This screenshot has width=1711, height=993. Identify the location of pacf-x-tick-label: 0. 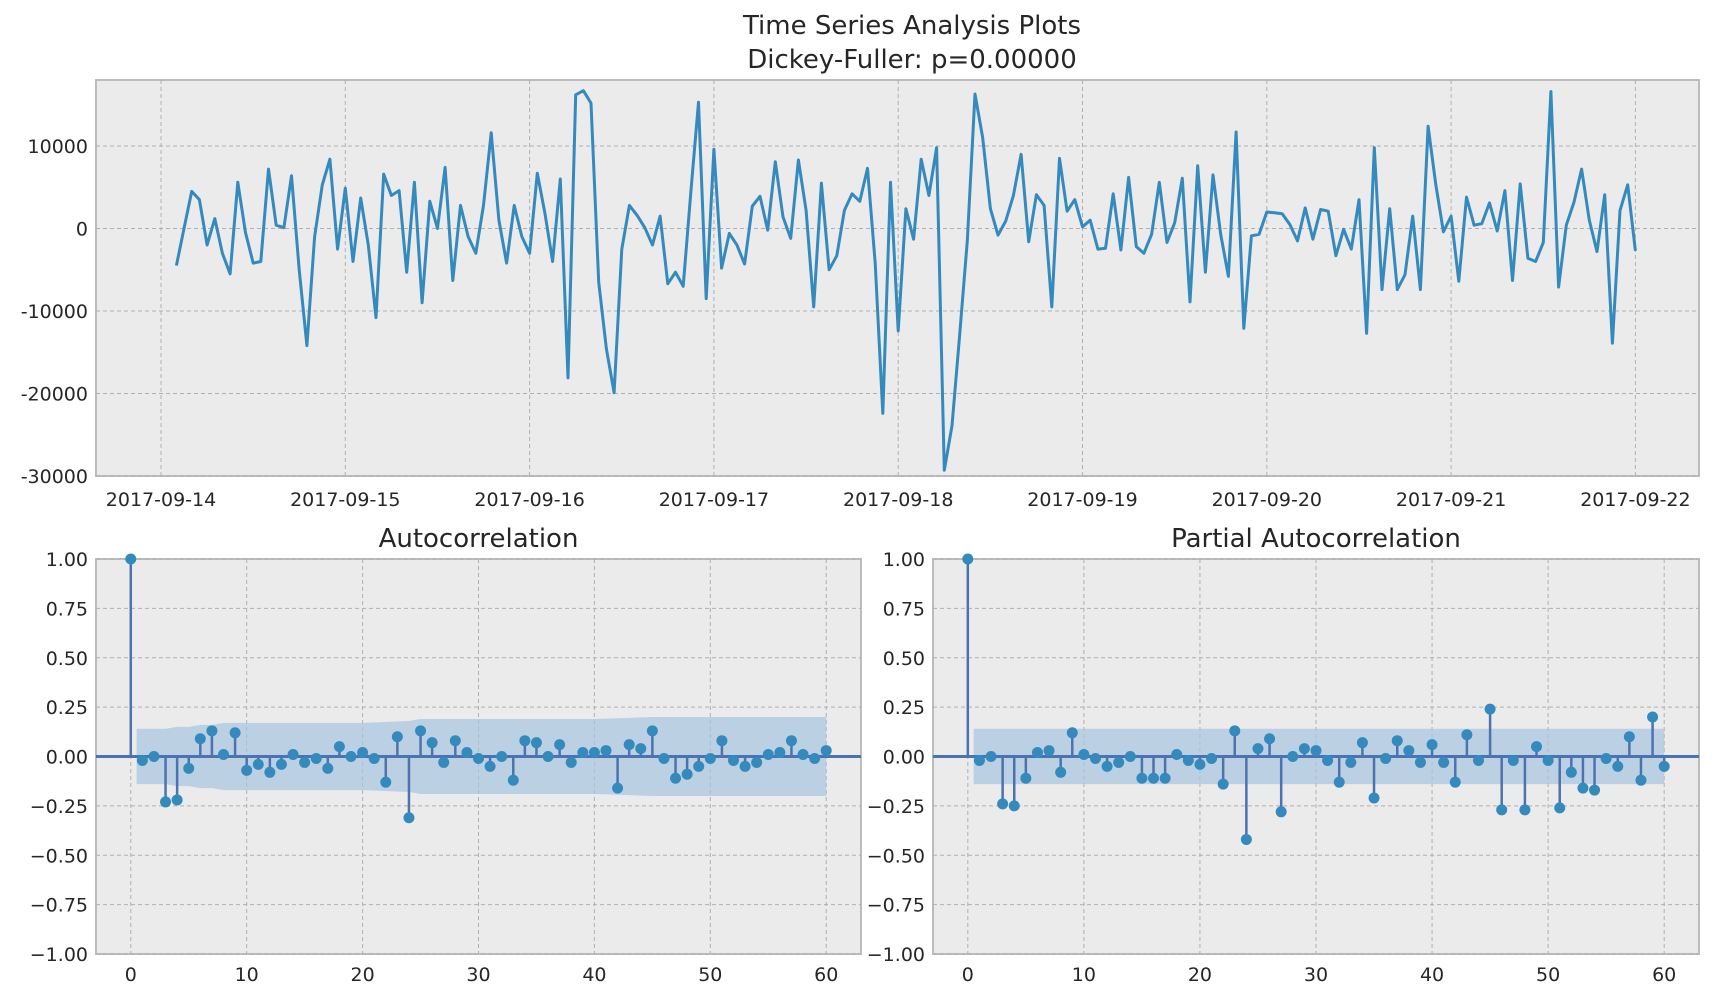
(968, 975).